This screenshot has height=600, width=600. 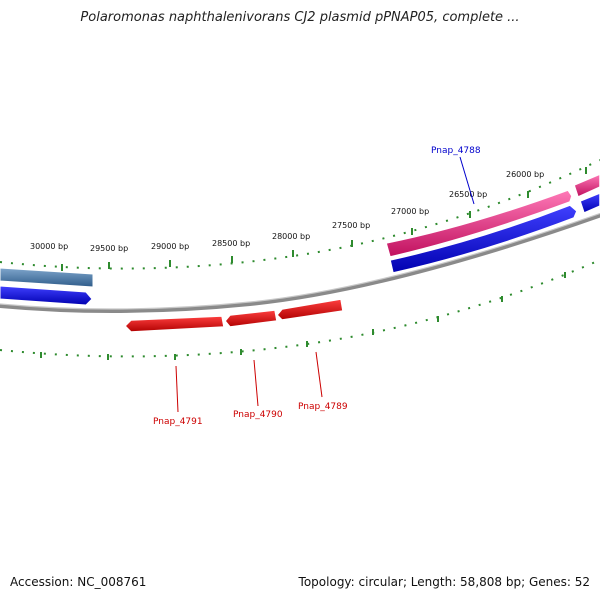 I want to click on forward-cds-fragment, so click(x=589, y=203).